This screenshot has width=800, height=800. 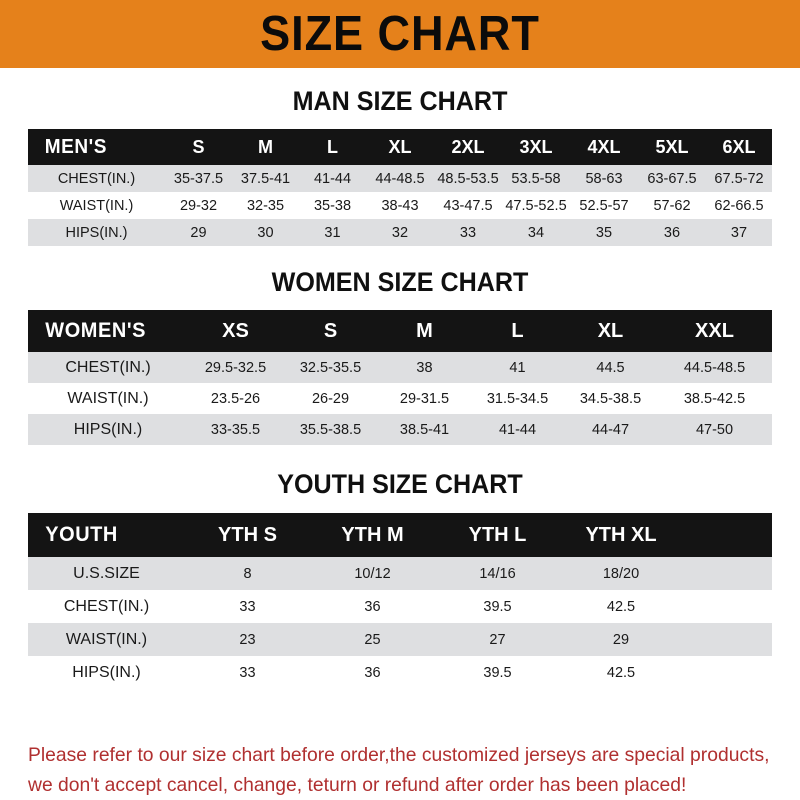 I want to click on table-cell: 29-31.5, so click(x=424, y=398).